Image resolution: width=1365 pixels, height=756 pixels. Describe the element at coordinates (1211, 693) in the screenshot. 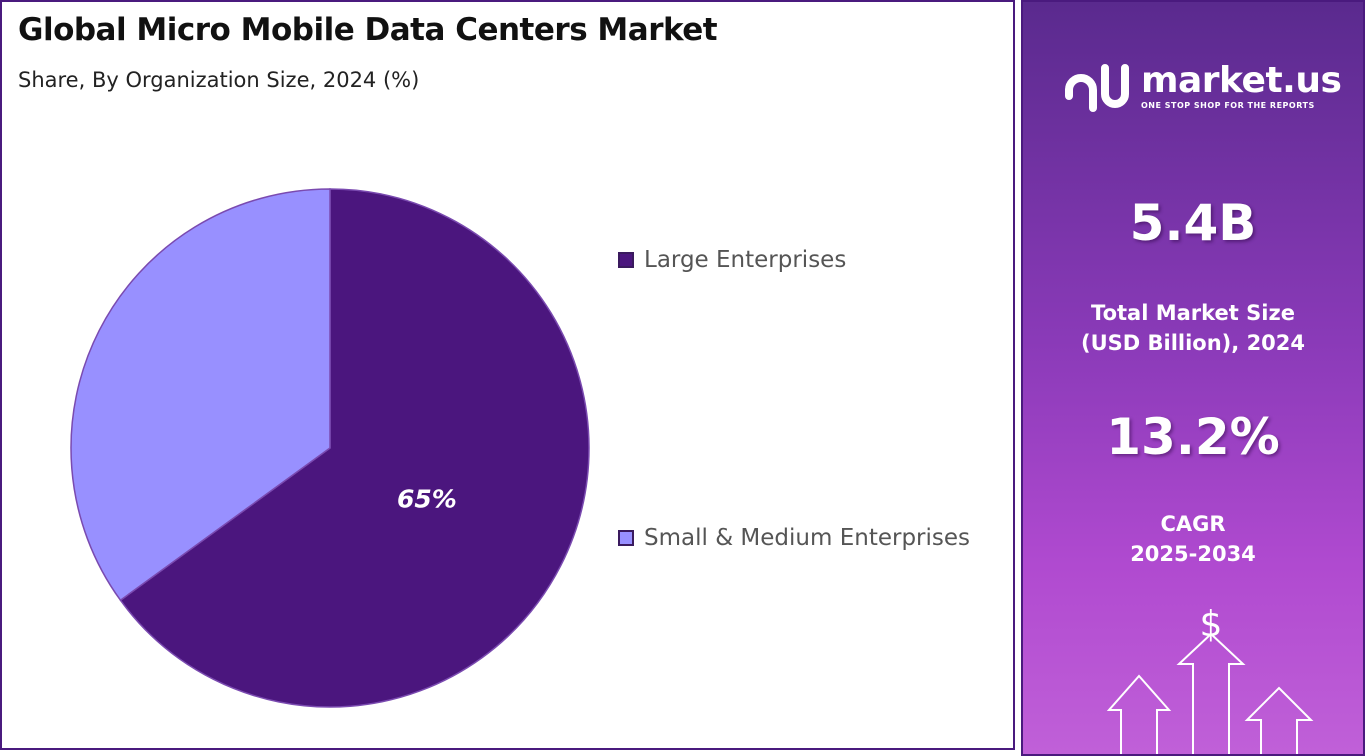

I see `up-arrow-center-icon` at that location.